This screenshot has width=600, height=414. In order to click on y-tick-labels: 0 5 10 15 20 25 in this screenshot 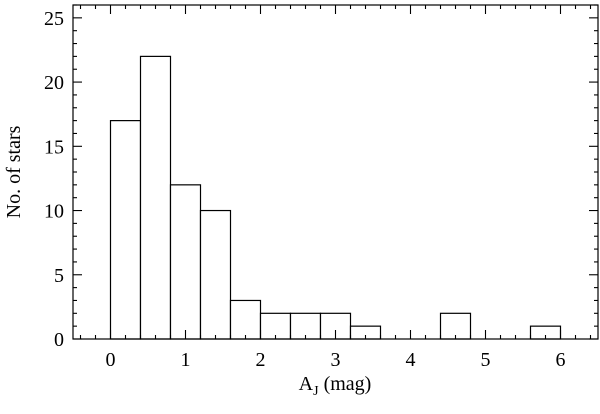, I will do `click(54, 179)`.